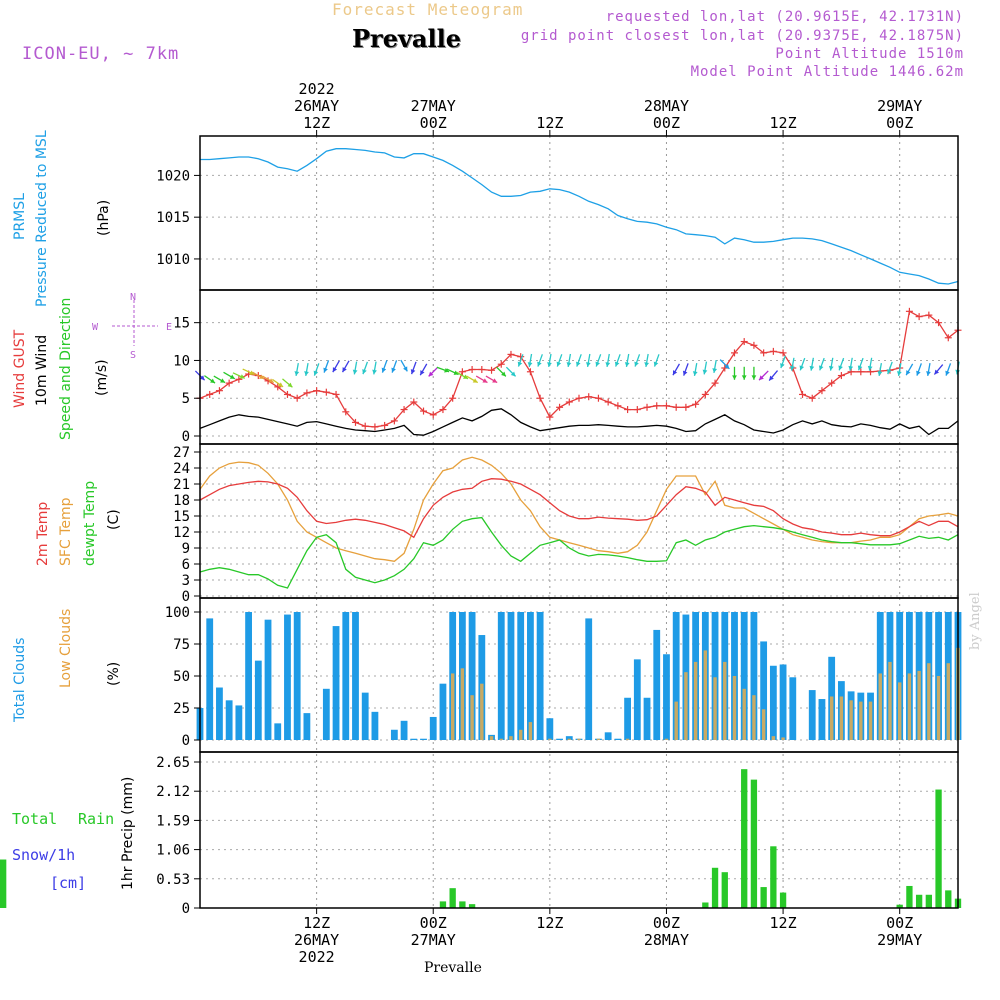 This screenshot has width=1000, height=1000. I want to click on pressure-tick-label: 1010, so click(173, 260).